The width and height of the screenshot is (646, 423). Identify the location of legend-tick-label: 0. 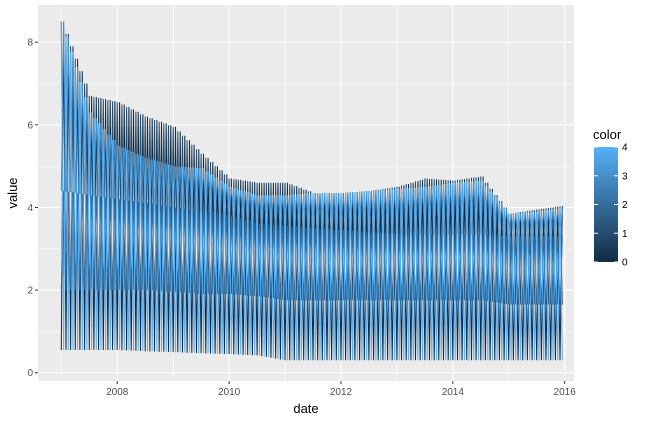
(625, 263).